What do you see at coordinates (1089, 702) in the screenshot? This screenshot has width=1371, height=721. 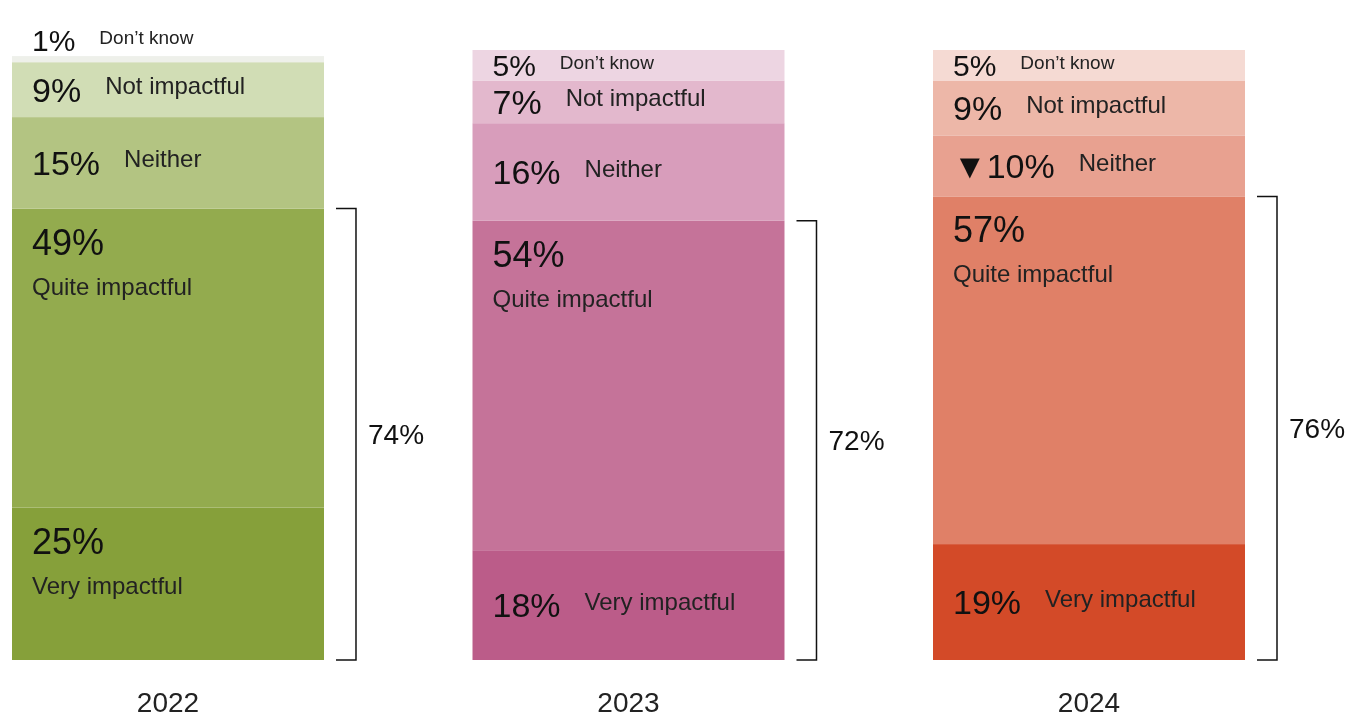 I see `x-tick-label: 2024` at bounding box center [1089, 702].